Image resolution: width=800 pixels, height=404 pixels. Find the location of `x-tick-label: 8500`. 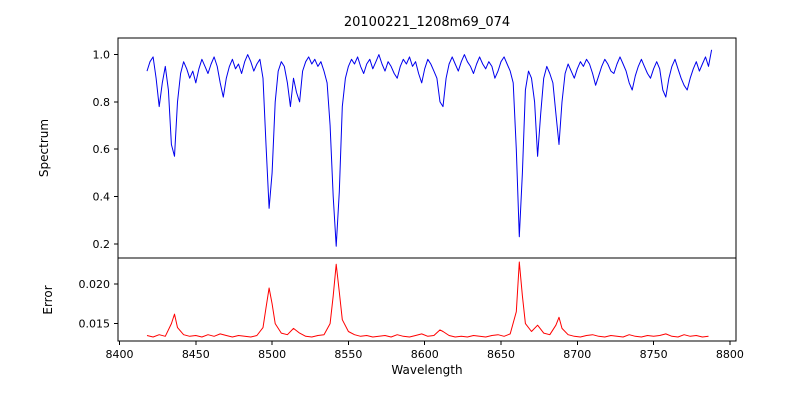

x-tick-label: 8500 is located at coordinates (272, 354).